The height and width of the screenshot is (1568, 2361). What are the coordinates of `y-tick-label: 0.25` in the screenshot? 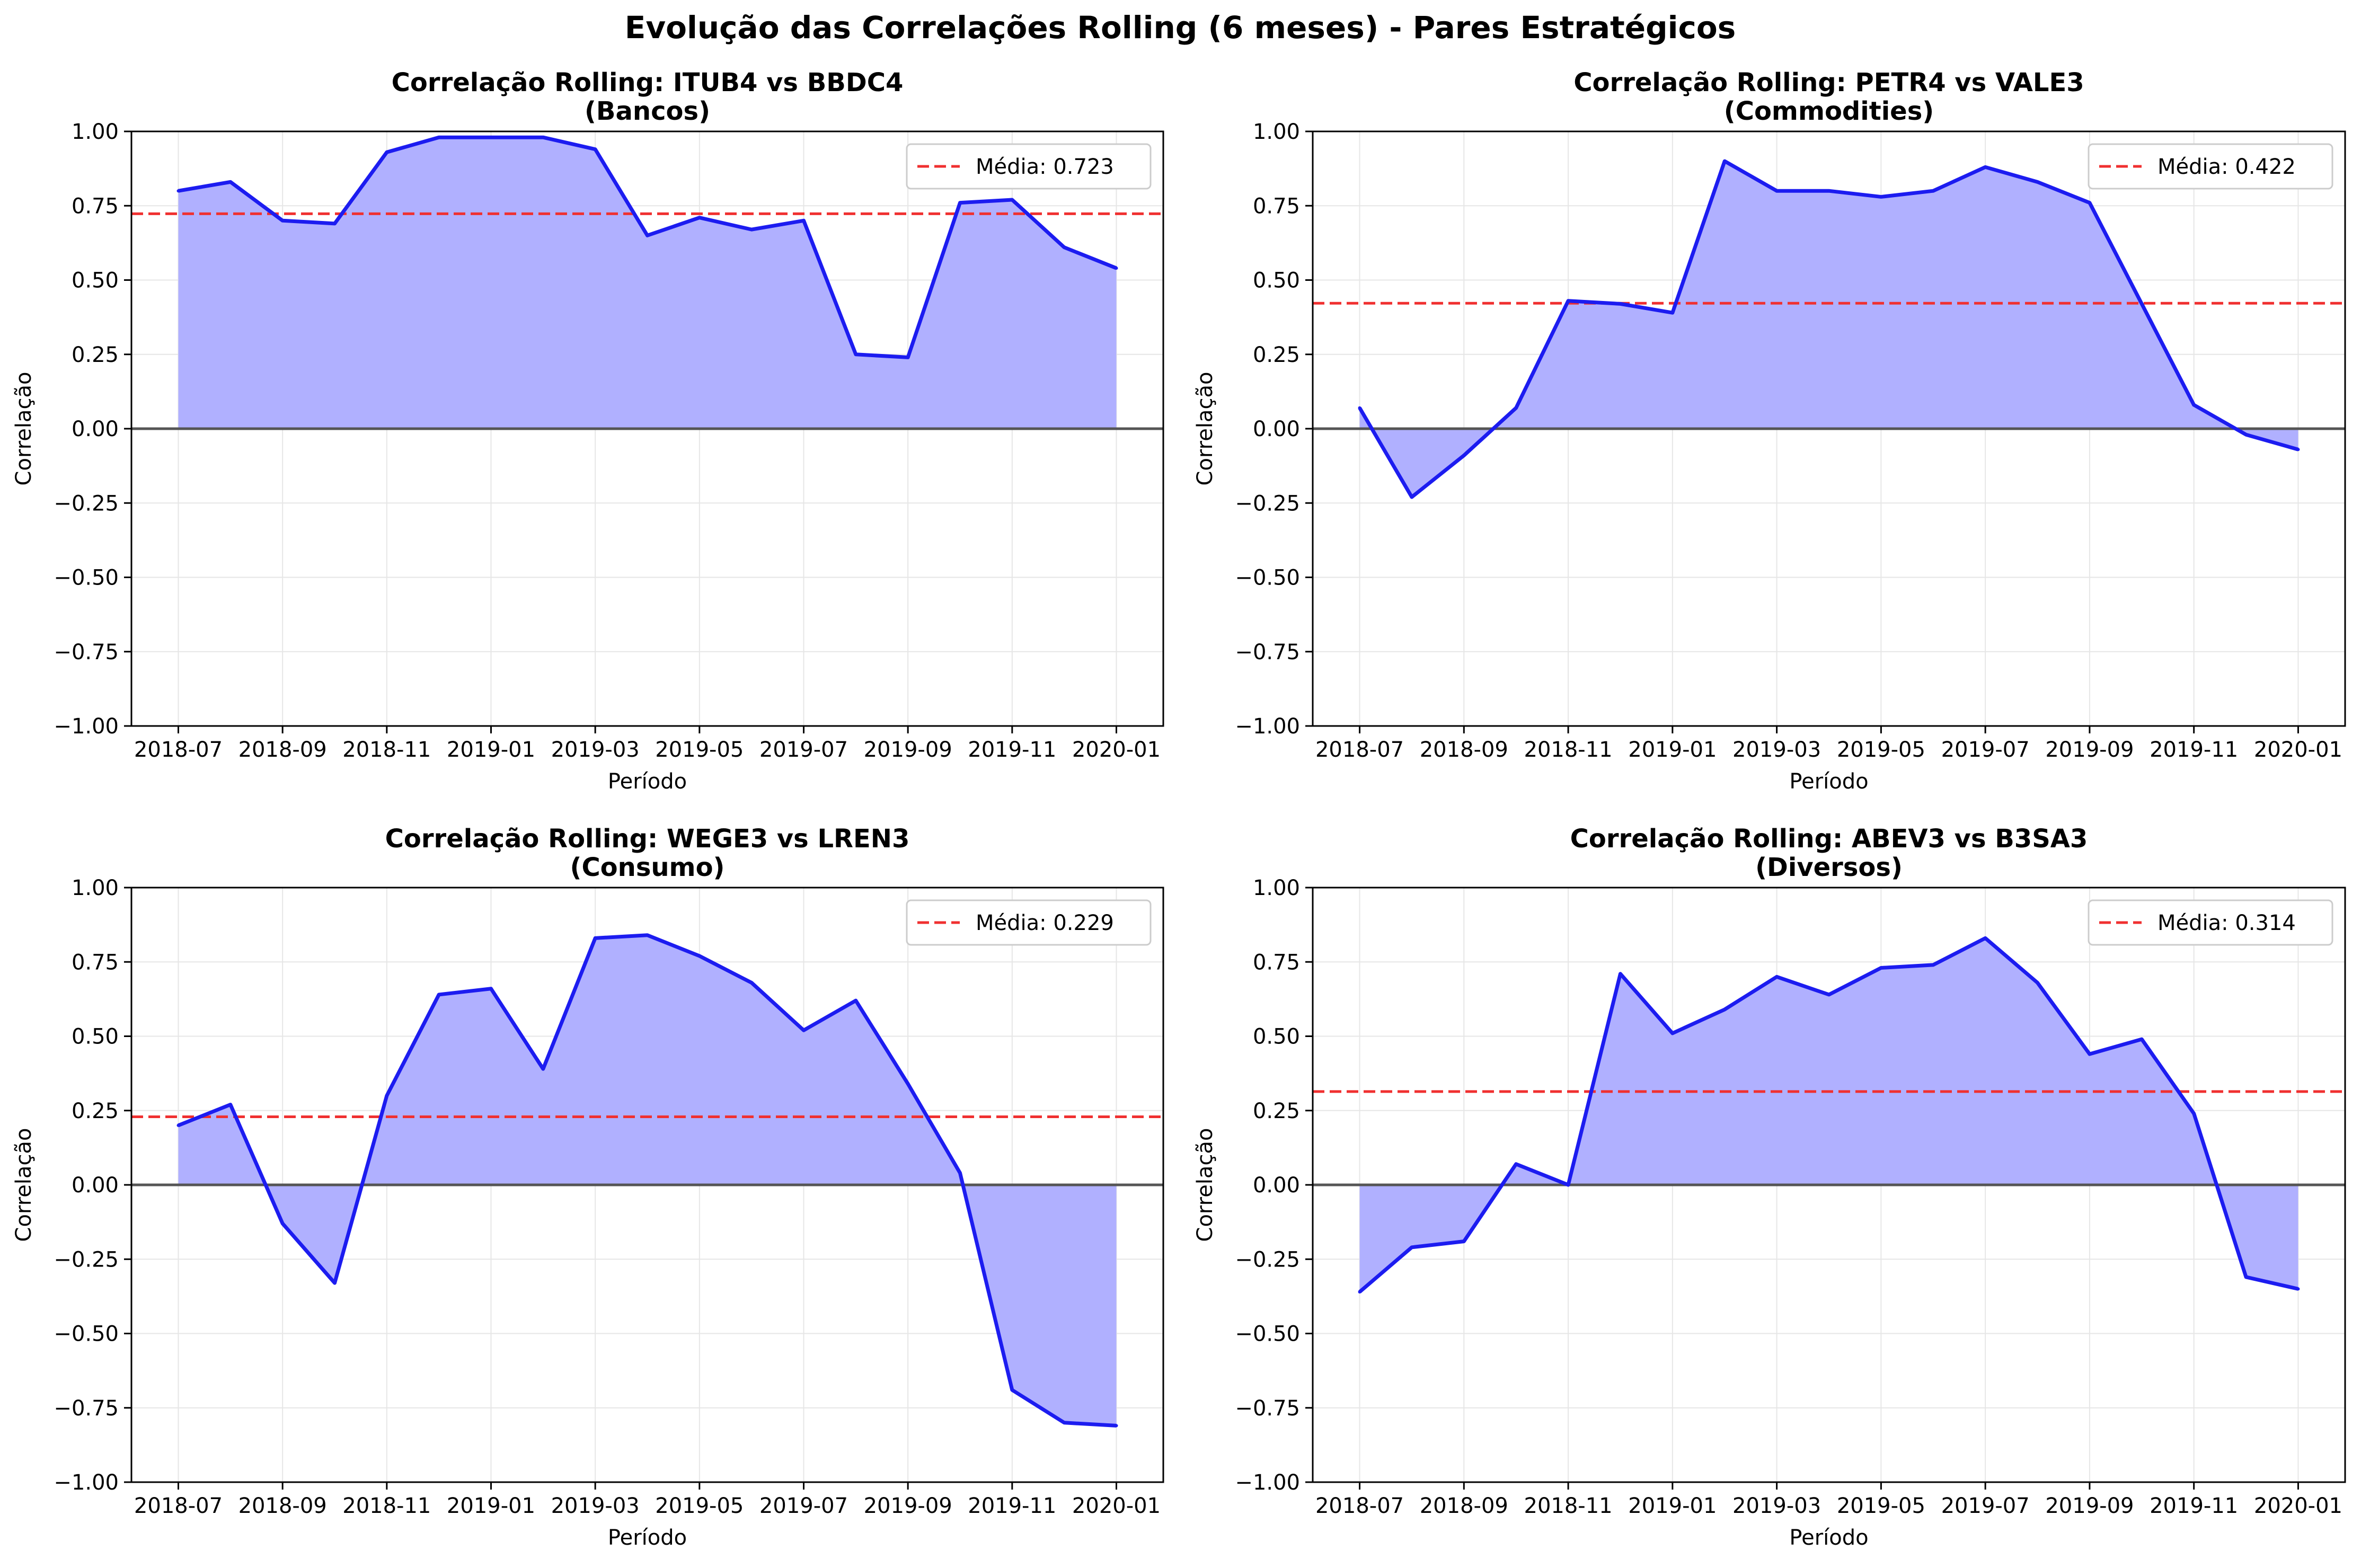 It's located at (95, 1111).